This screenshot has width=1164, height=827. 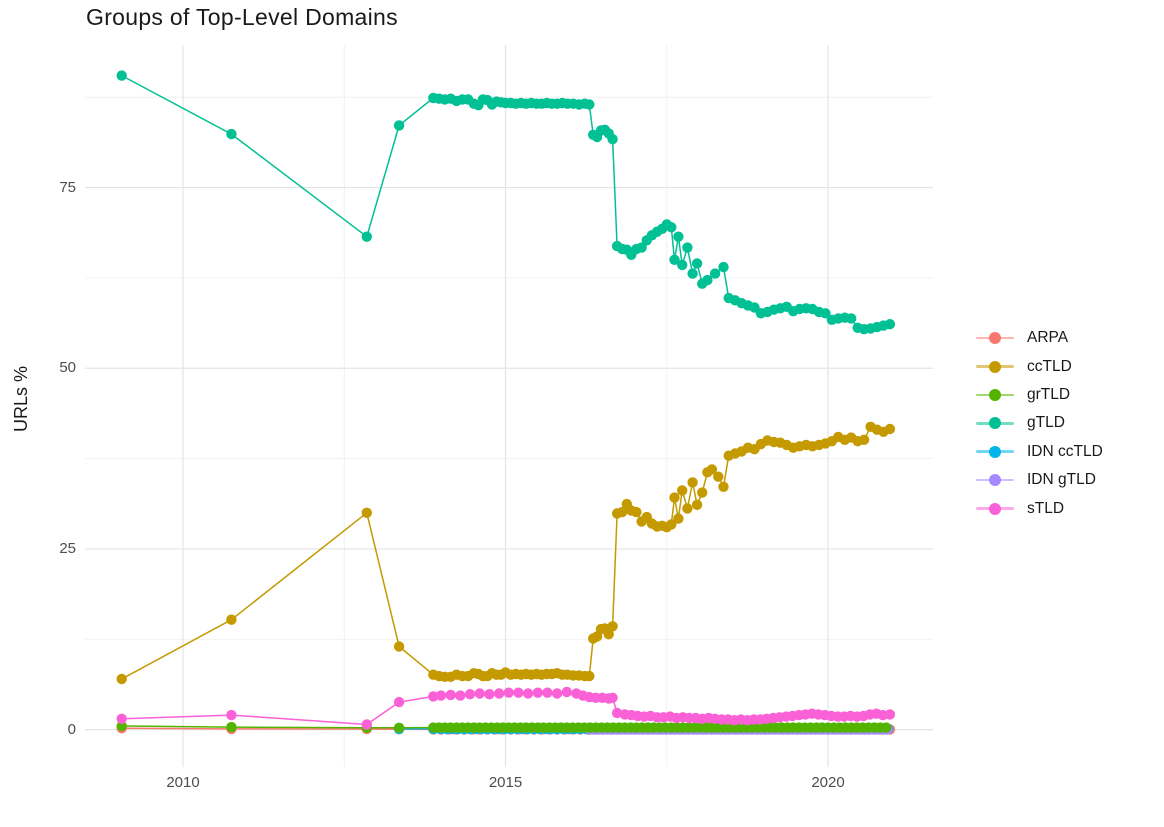 I want to click on legend-label: grTLD, so click(x=1049, y=394).